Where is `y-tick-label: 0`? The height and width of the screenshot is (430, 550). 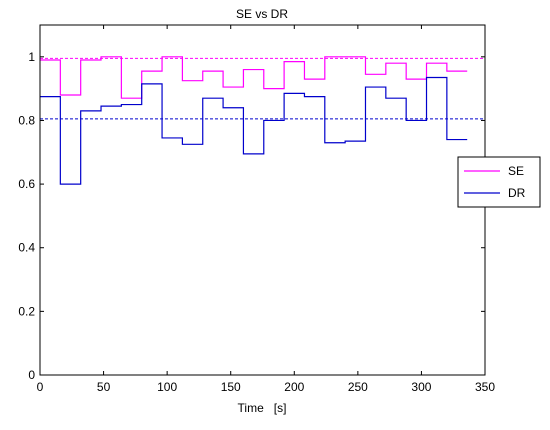 y-tick-label: 0 is located at coordinates (31, 375).